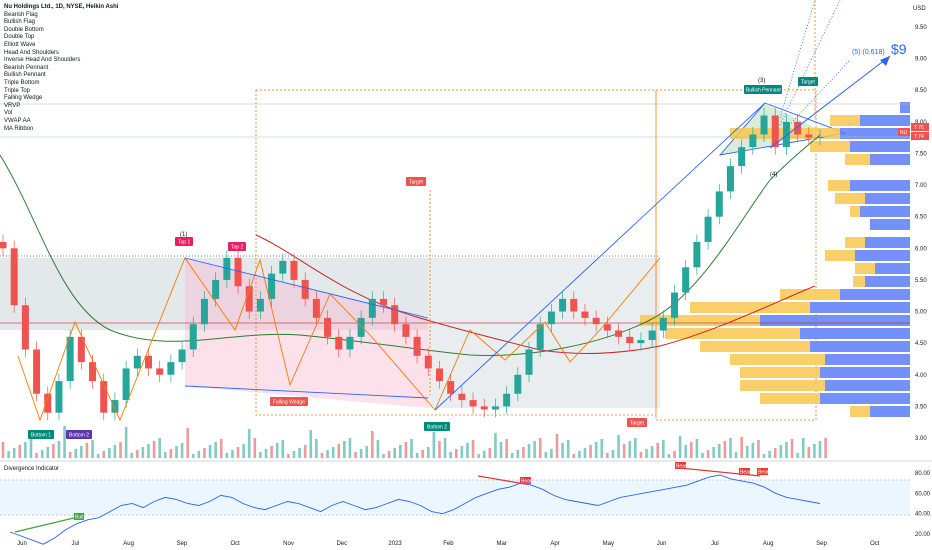 The height and width of the screenshot is (550, 932). What do you see at coordinates (22, 82) in the screenshot?
I see `legend-item: Triple Bottom` at bounding box center [22, 82].